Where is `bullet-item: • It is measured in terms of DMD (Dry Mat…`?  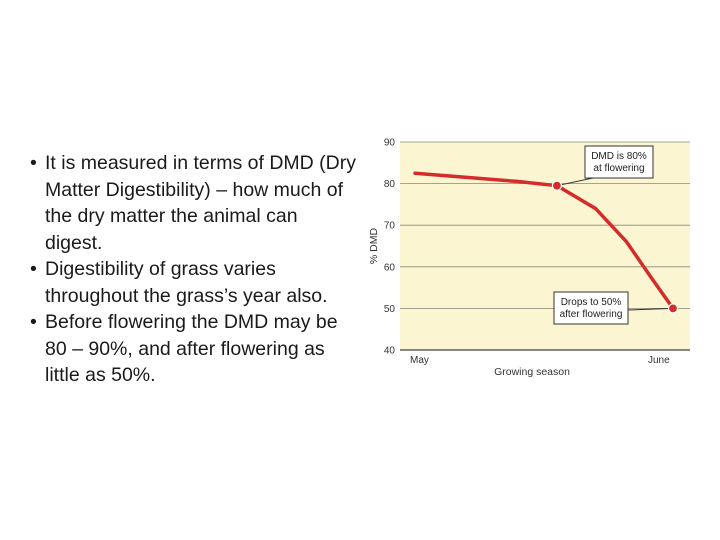
bullet-item: • It is measured in terms of DMD (Dry Mat… is located at coordinates (195, 203).